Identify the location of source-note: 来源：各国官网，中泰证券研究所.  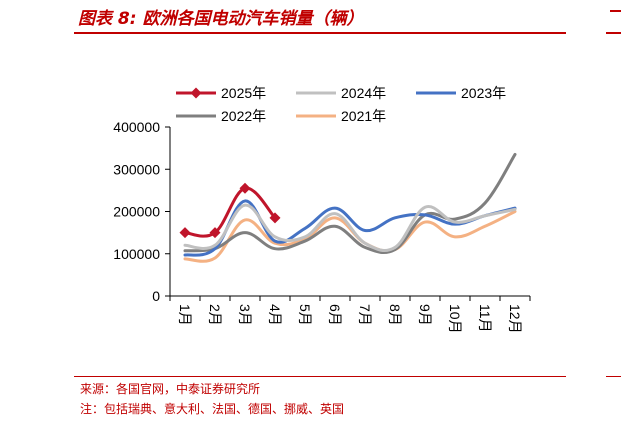
(170, 389).